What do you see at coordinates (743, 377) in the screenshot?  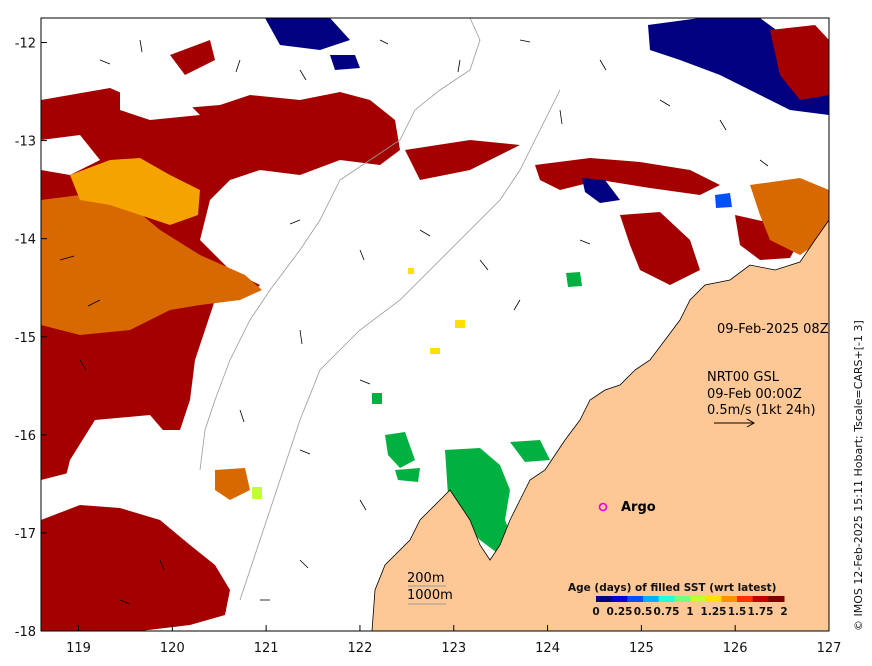 I see `product-label: NRT00 GSL` at bounding box center [743, 377].